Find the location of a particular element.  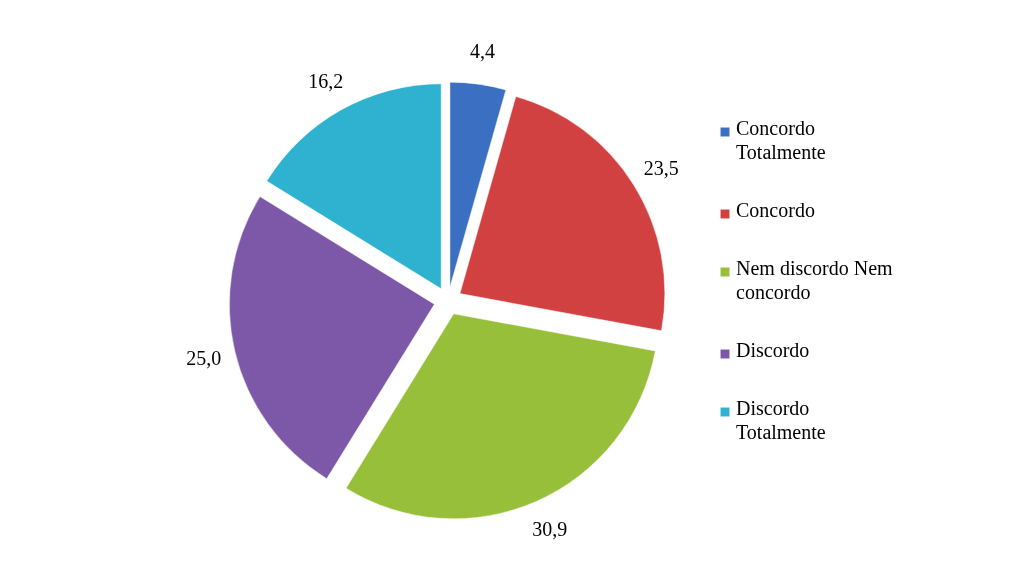

legend-label: Concordo is located at coordinates (775, 210).